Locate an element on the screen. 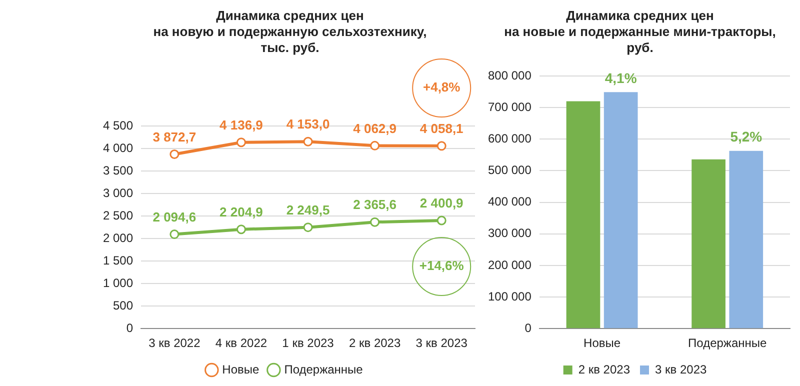  x-tick-label: 2 кв 2023 is located at coordinates (374, 343).